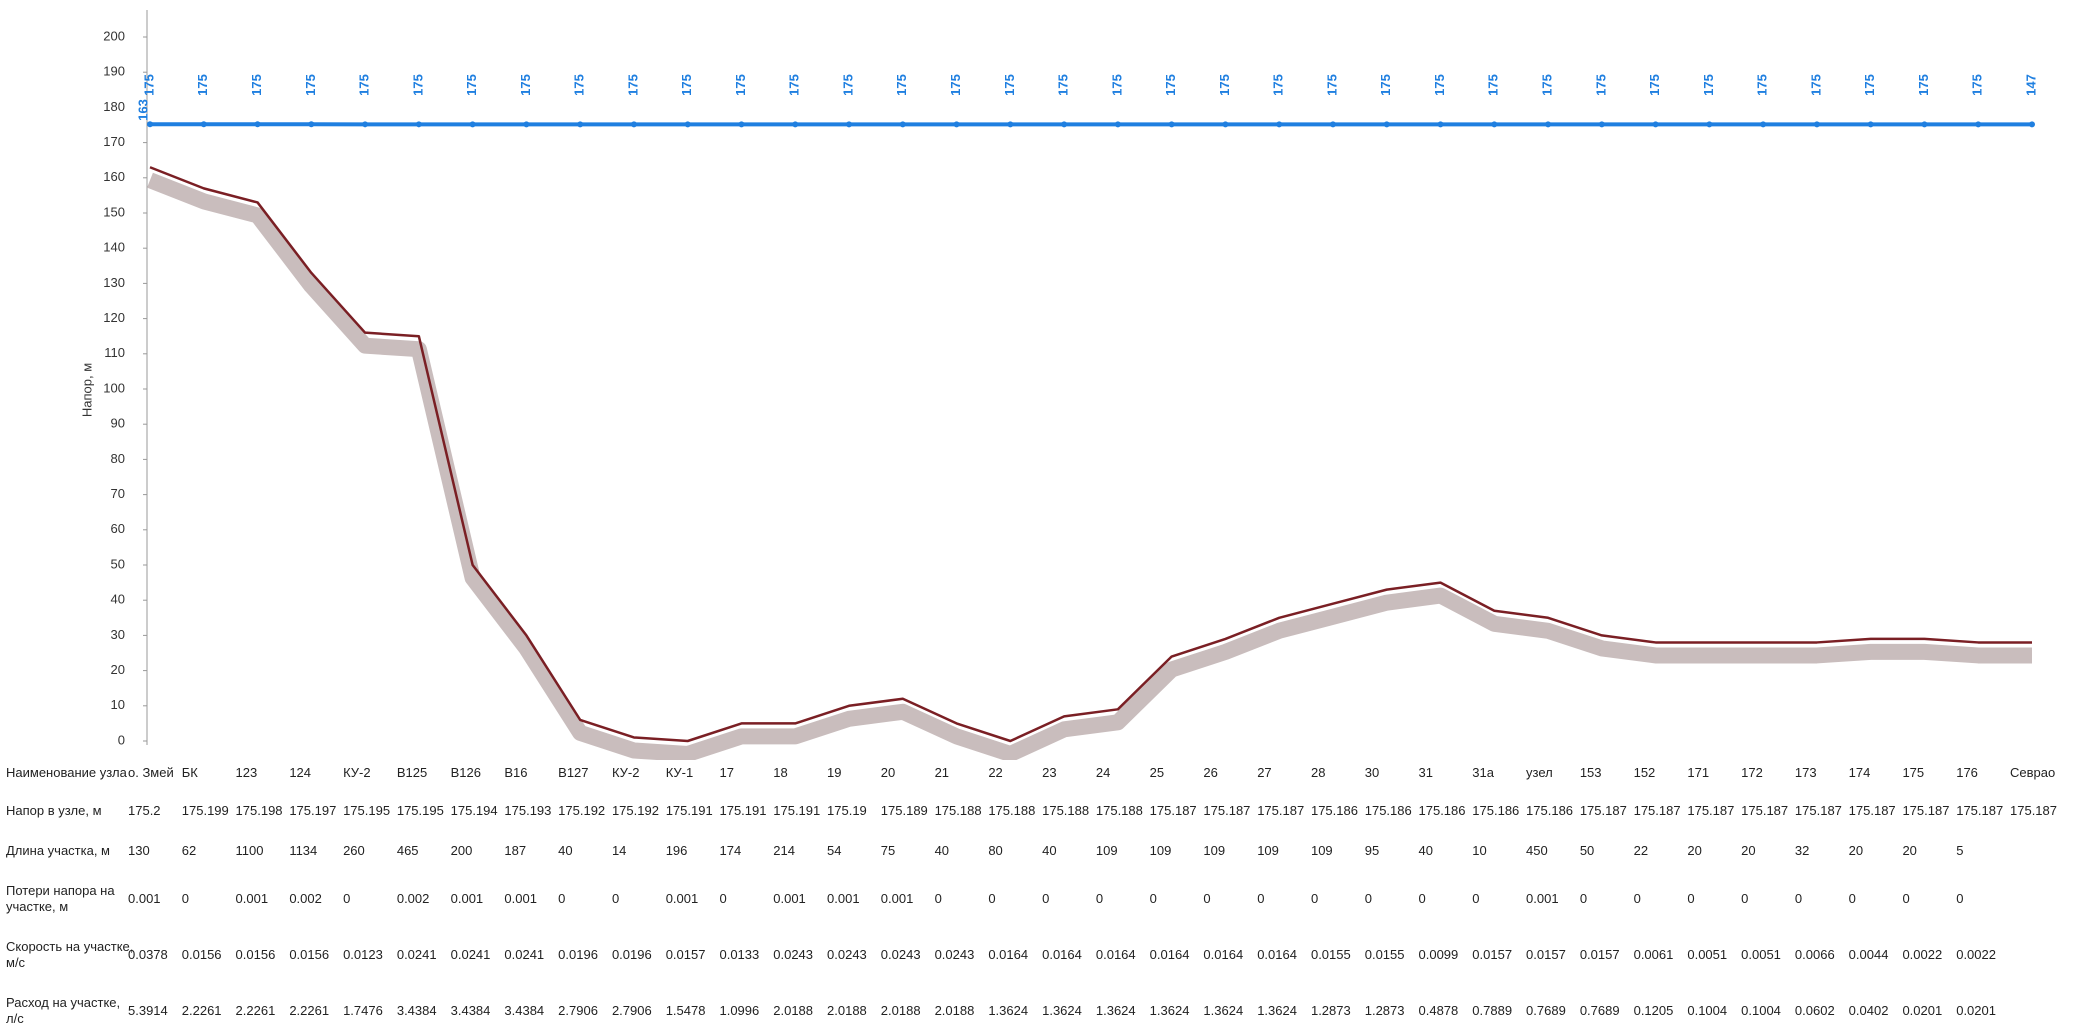 The width and height of the screenshot is (2085, 1032). What do you see at coordinates (1372, 772) in the screenshot?
I see `node-name: 30` at bounding box center [1372, 772].